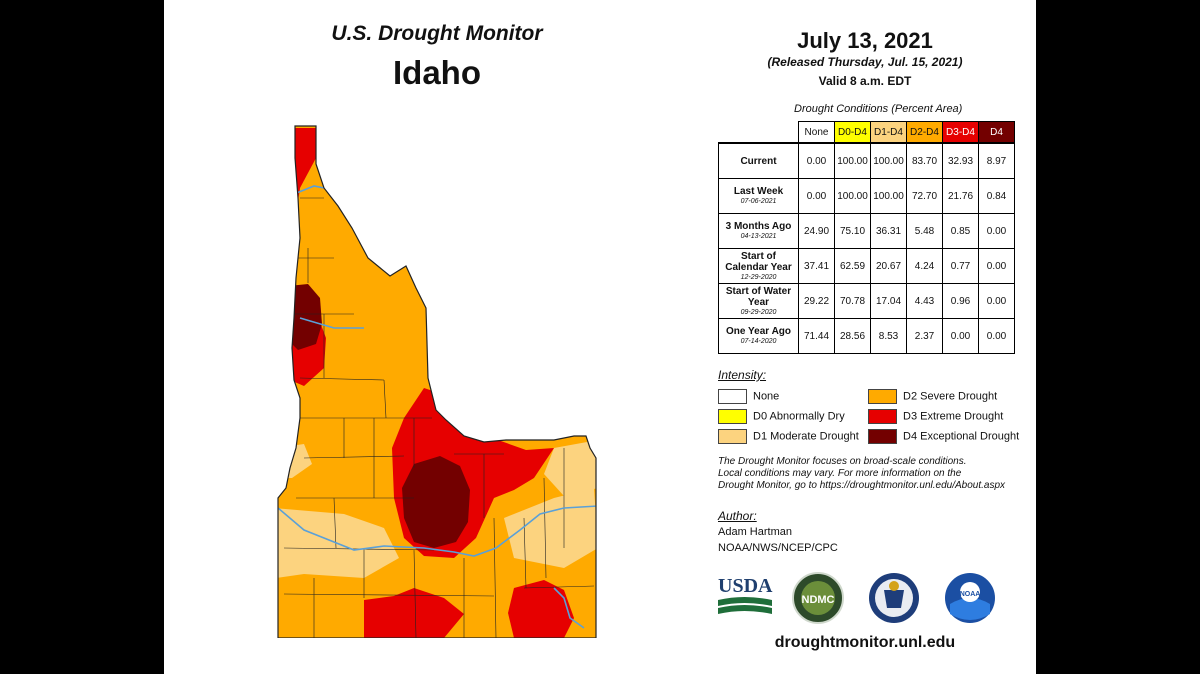 This screenshot has height=674, width=1200. Describe the element at coordinates (970, 594) in the screenshot. I see `noaa-logo-text: NOAA` at that location.